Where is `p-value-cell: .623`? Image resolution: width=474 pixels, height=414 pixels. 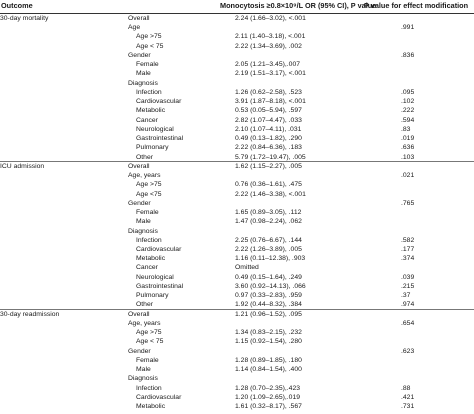
p-value-cell: .623 is located at coordinates (408, 351).